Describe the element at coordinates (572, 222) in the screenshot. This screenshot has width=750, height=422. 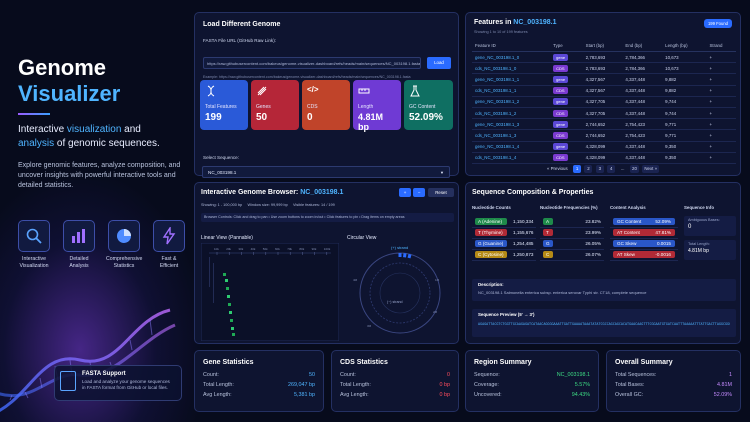
I see `freq-row: A 23.82%` at that location.